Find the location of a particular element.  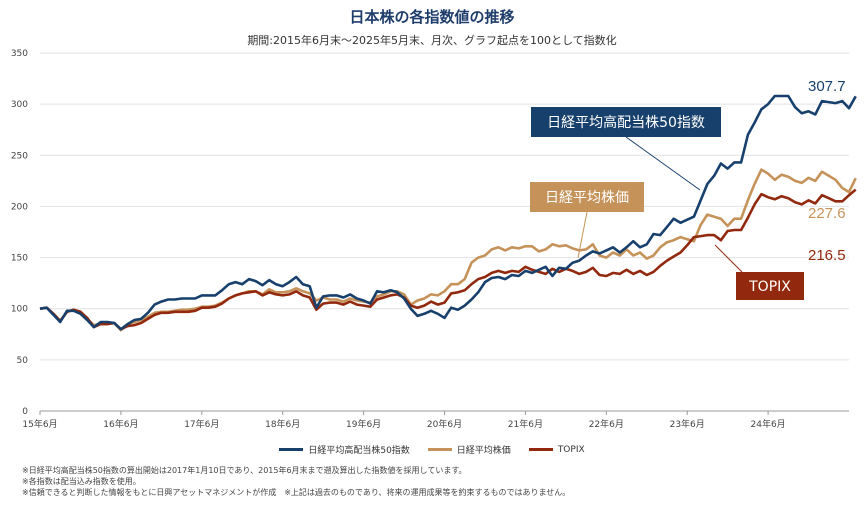

y-tick-label: 50 is located at coordinates (23, 361).